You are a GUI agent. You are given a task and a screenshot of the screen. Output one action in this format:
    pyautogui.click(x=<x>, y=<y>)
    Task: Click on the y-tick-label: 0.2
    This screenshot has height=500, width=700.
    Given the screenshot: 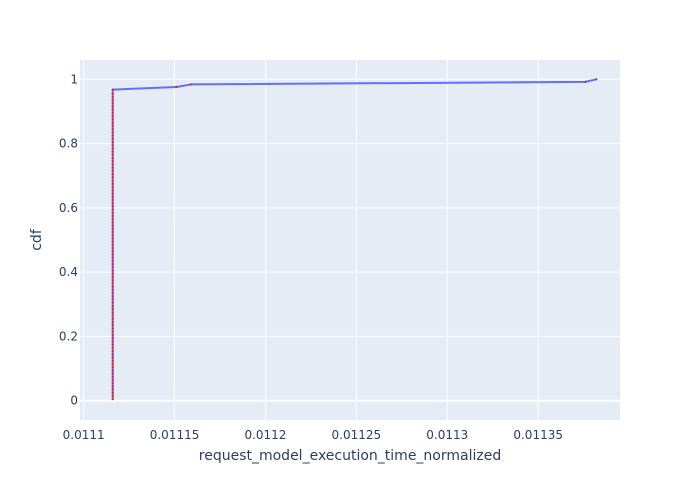 What is the action you would take?
    pyautogui.click(x=68, y=336)
    